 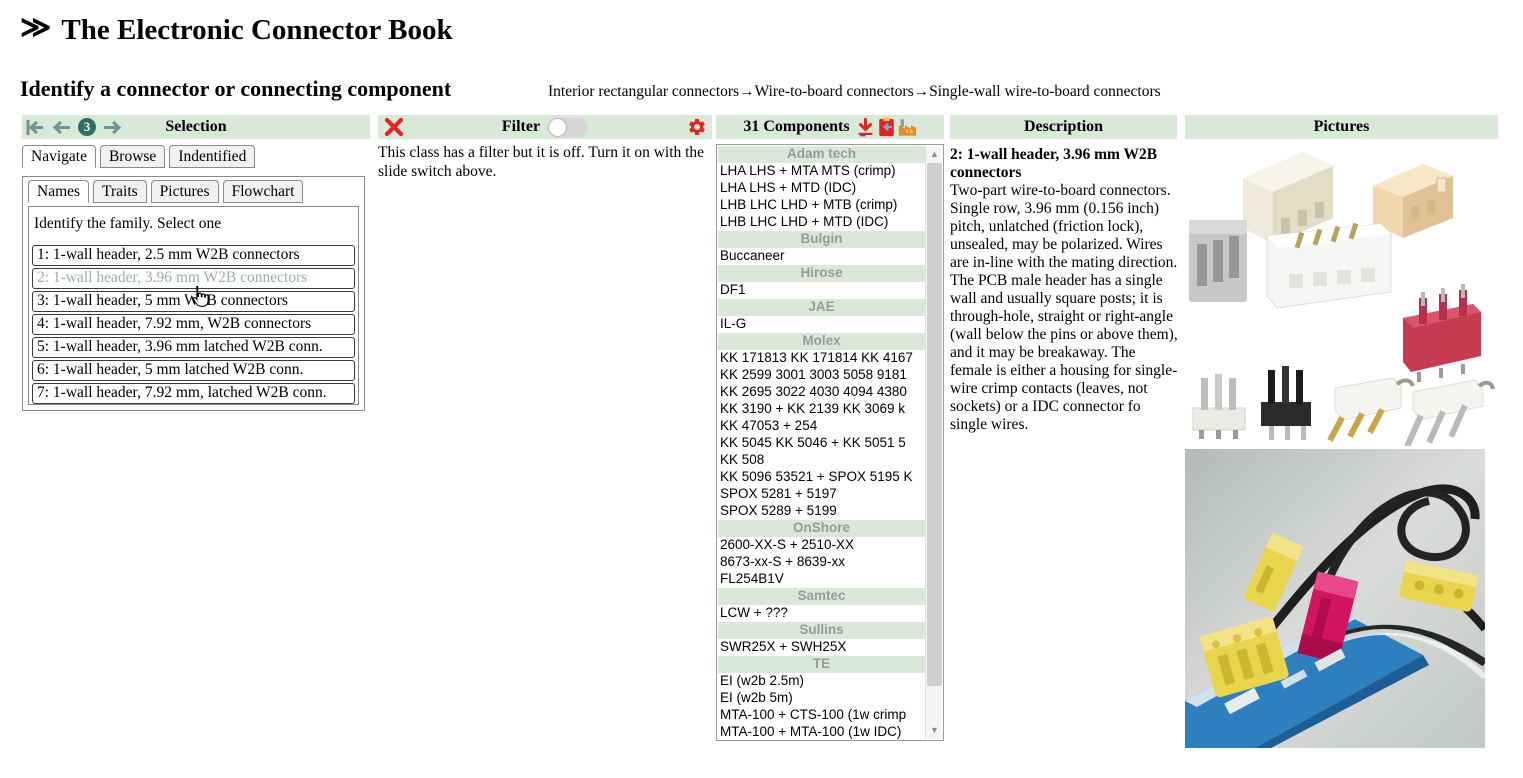 What do you see at coordinates (1054, 163) in the screenshot?
I see `description-family-title: 2: 1-wall header, 3.96 mm W2B connectors` at bounding box center [1054, 163].